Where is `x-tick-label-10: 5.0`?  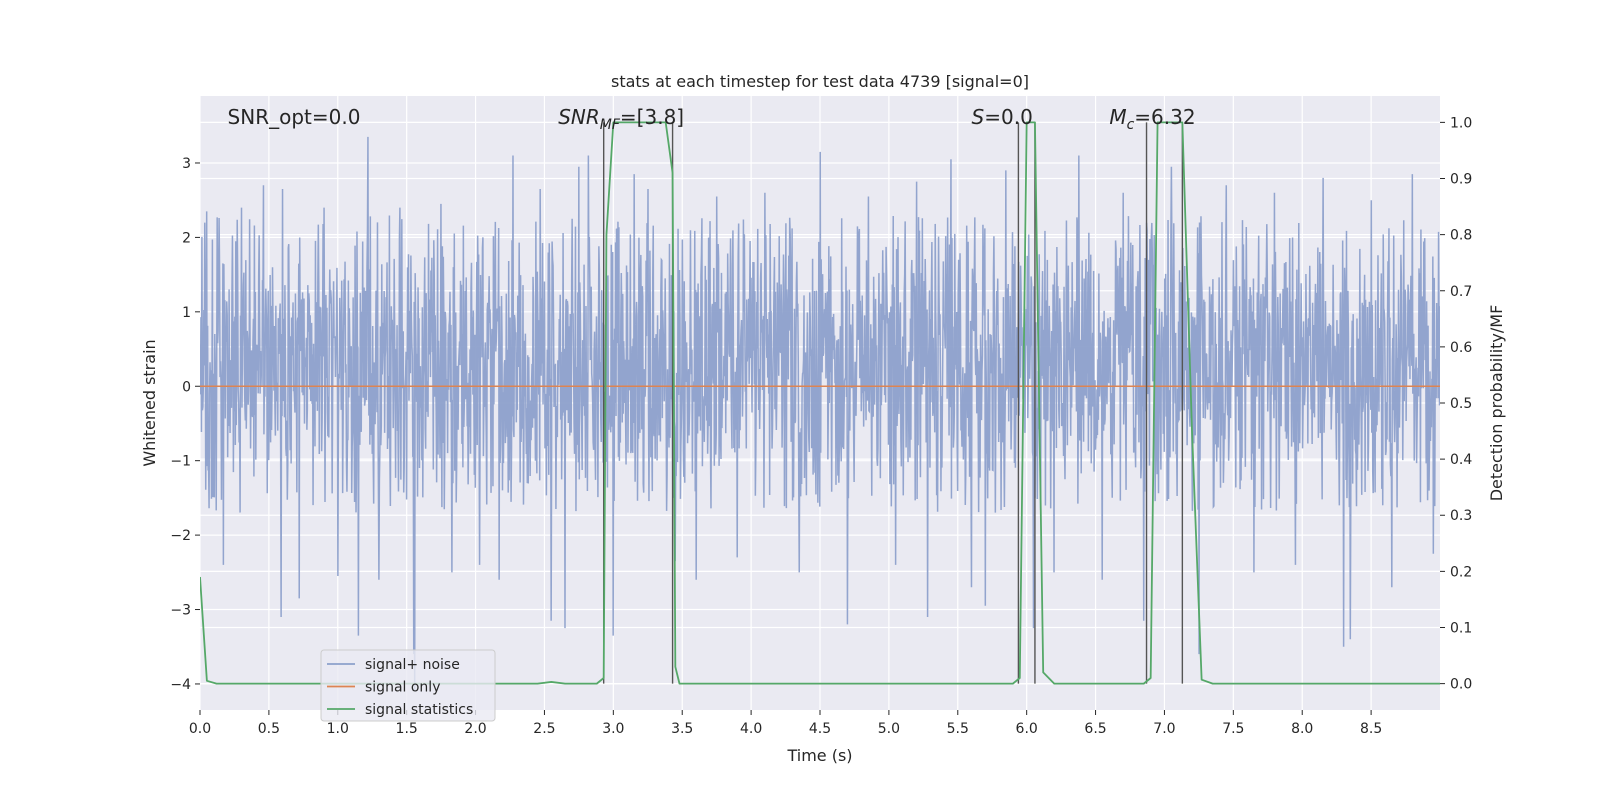
x-tick-label-10: 5.0 is located at coordinates (889, 729).